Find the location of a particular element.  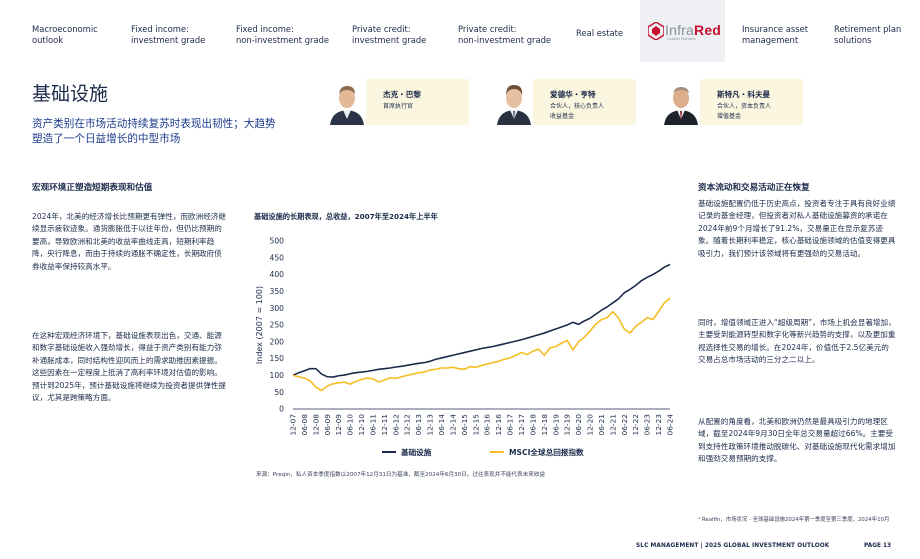

person-card: 斯特凡・科夫曼 合伙人，资本负责人 增值基金 is located at coordinates (732, 102).